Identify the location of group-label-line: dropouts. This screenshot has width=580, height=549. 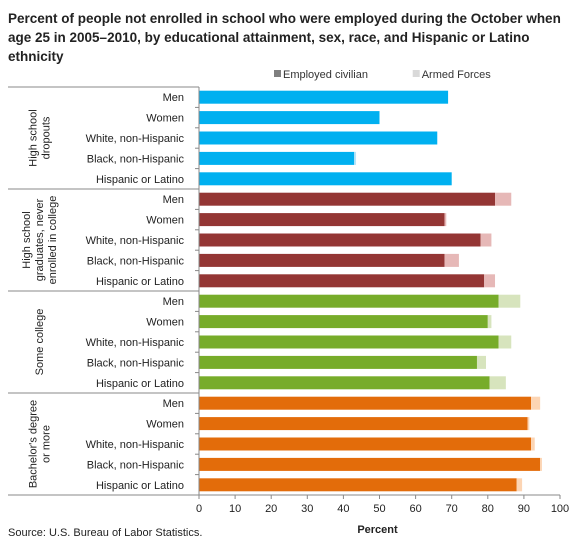
(47, 137).